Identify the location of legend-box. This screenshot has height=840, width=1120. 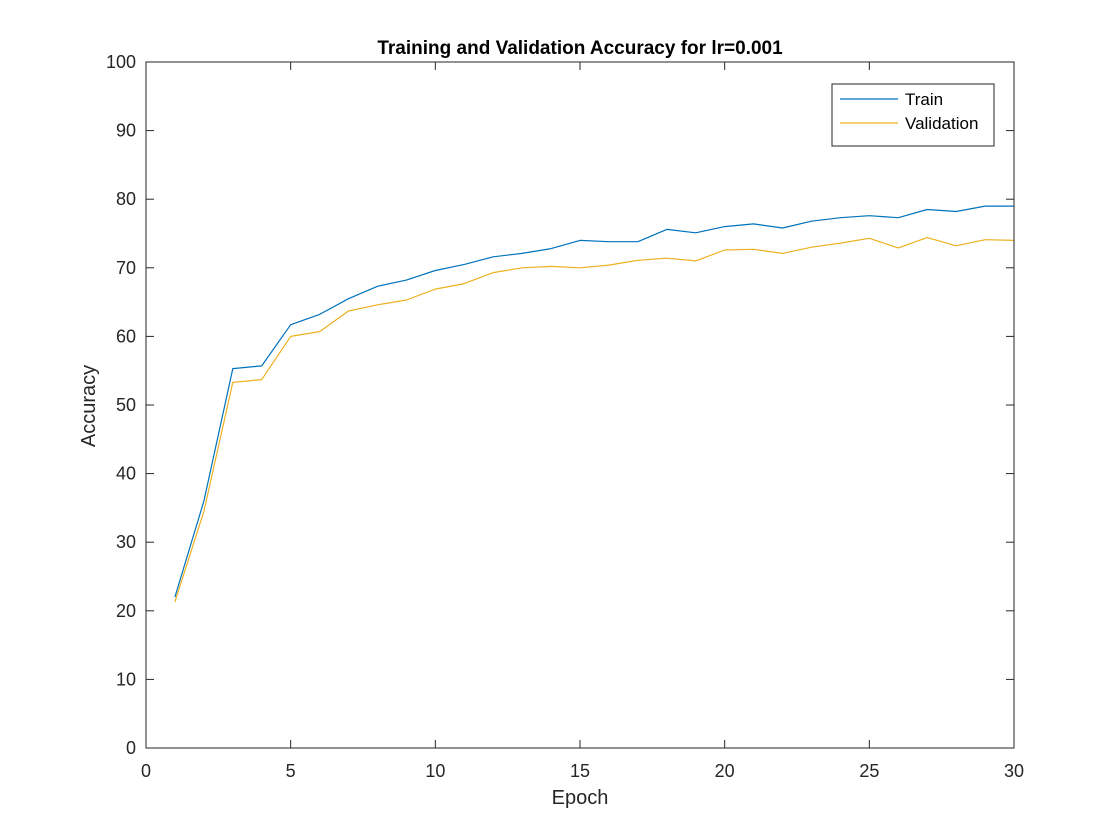
(913, 115).